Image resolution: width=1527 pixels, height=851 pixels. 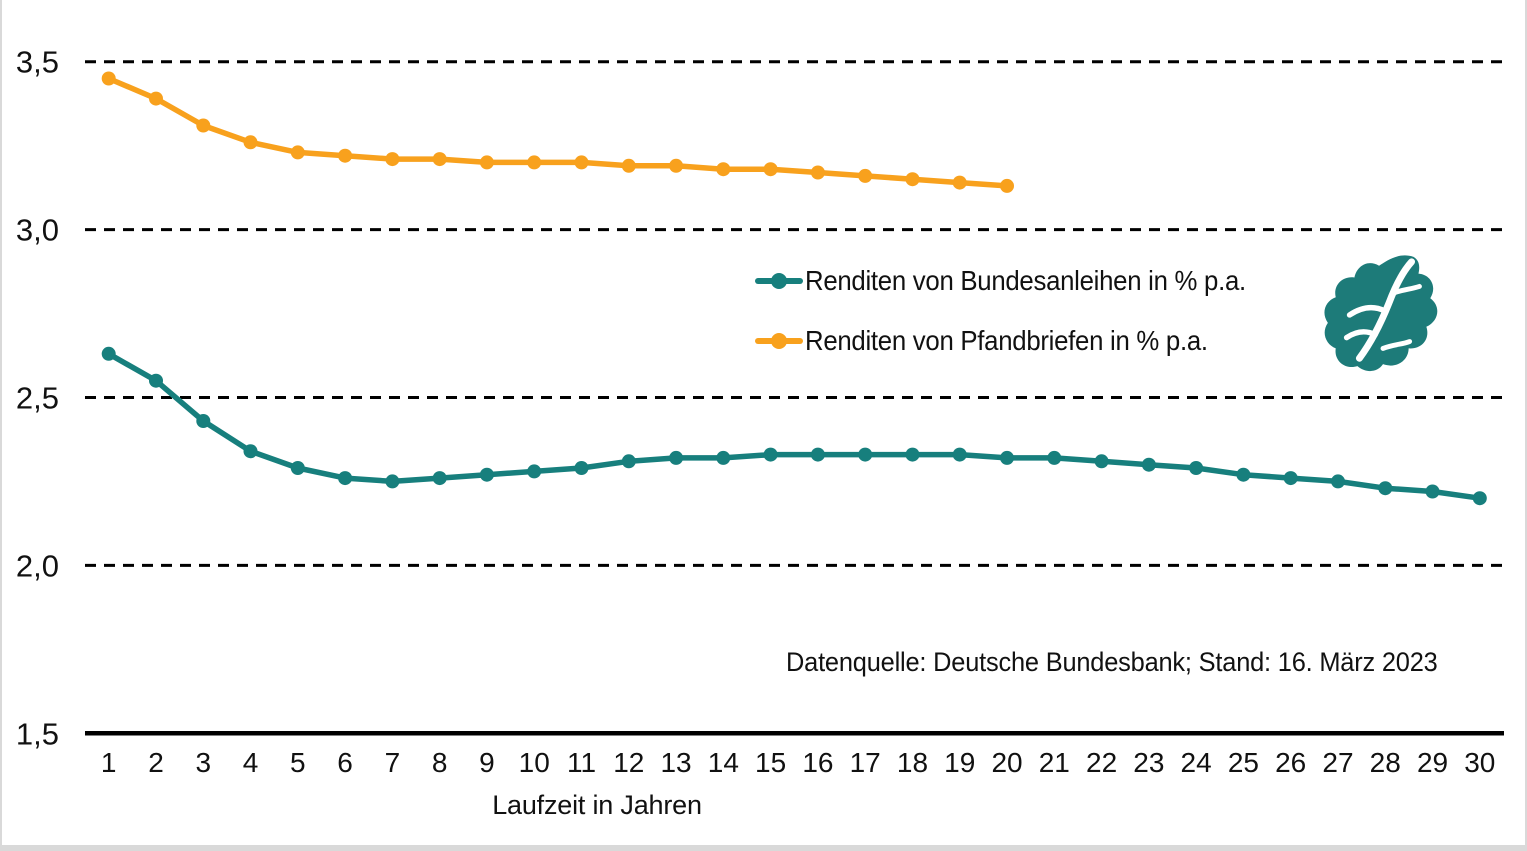 I want to click on legend-item-pfandbriefe: Renditen von Pfandbriefen in % p.a., so click(x=1019, y=341).